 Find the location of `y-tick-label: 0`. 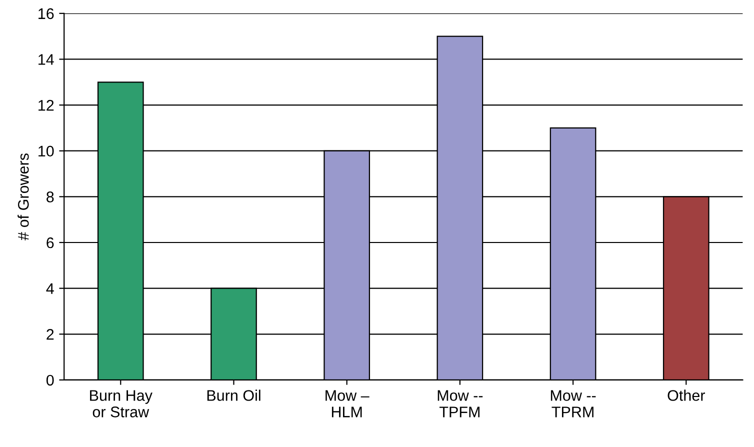

y-tick-label: 0 is located at coordinates (50, 380).